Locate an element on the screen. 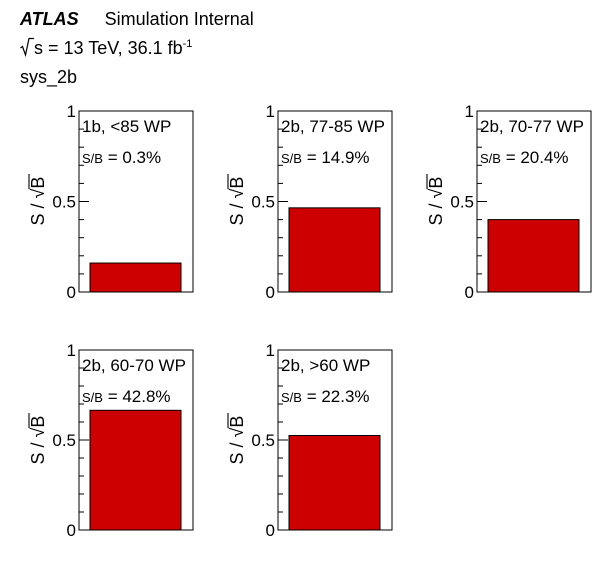 This screenshot has width=596, height=572. ratio-label: S/B = 14.9% is located at coordinates (325, 157).